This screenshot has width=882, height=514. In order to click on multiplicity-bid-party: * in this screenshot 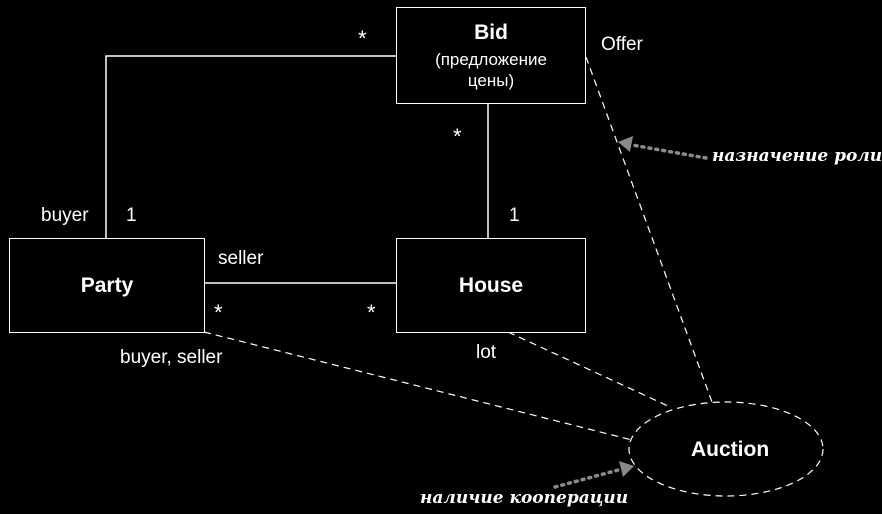, I will do `click(362, 38)`.